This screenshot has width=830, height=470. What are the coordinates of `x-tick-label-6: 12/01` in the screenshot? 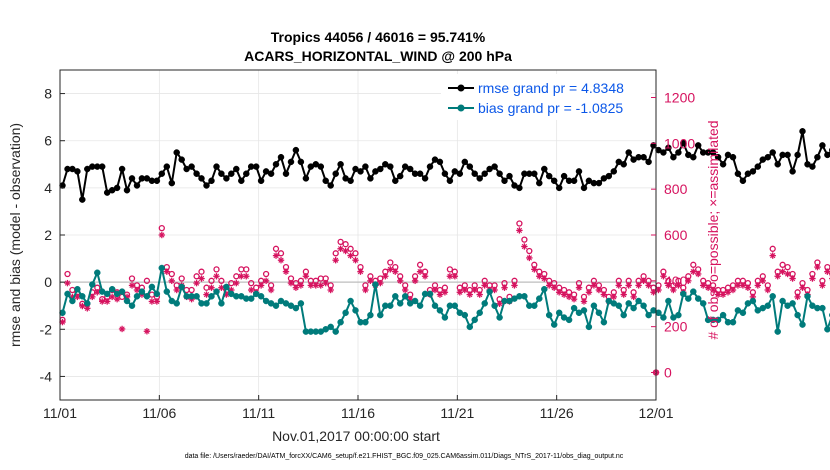 It's located at (655, 413).